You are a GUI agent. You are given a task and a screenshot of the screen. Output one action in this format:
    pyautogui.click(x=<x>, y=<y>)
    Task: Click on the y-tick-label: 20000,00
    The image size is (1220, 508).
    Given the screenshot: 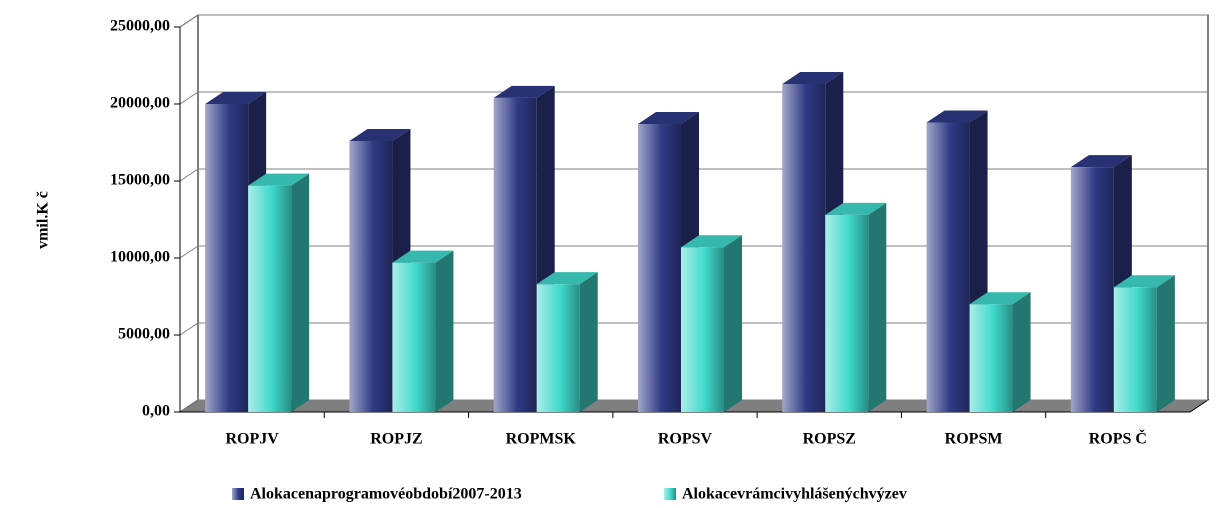 What is the action you would take?
    pyautogui.click(x=140, y=103)
    